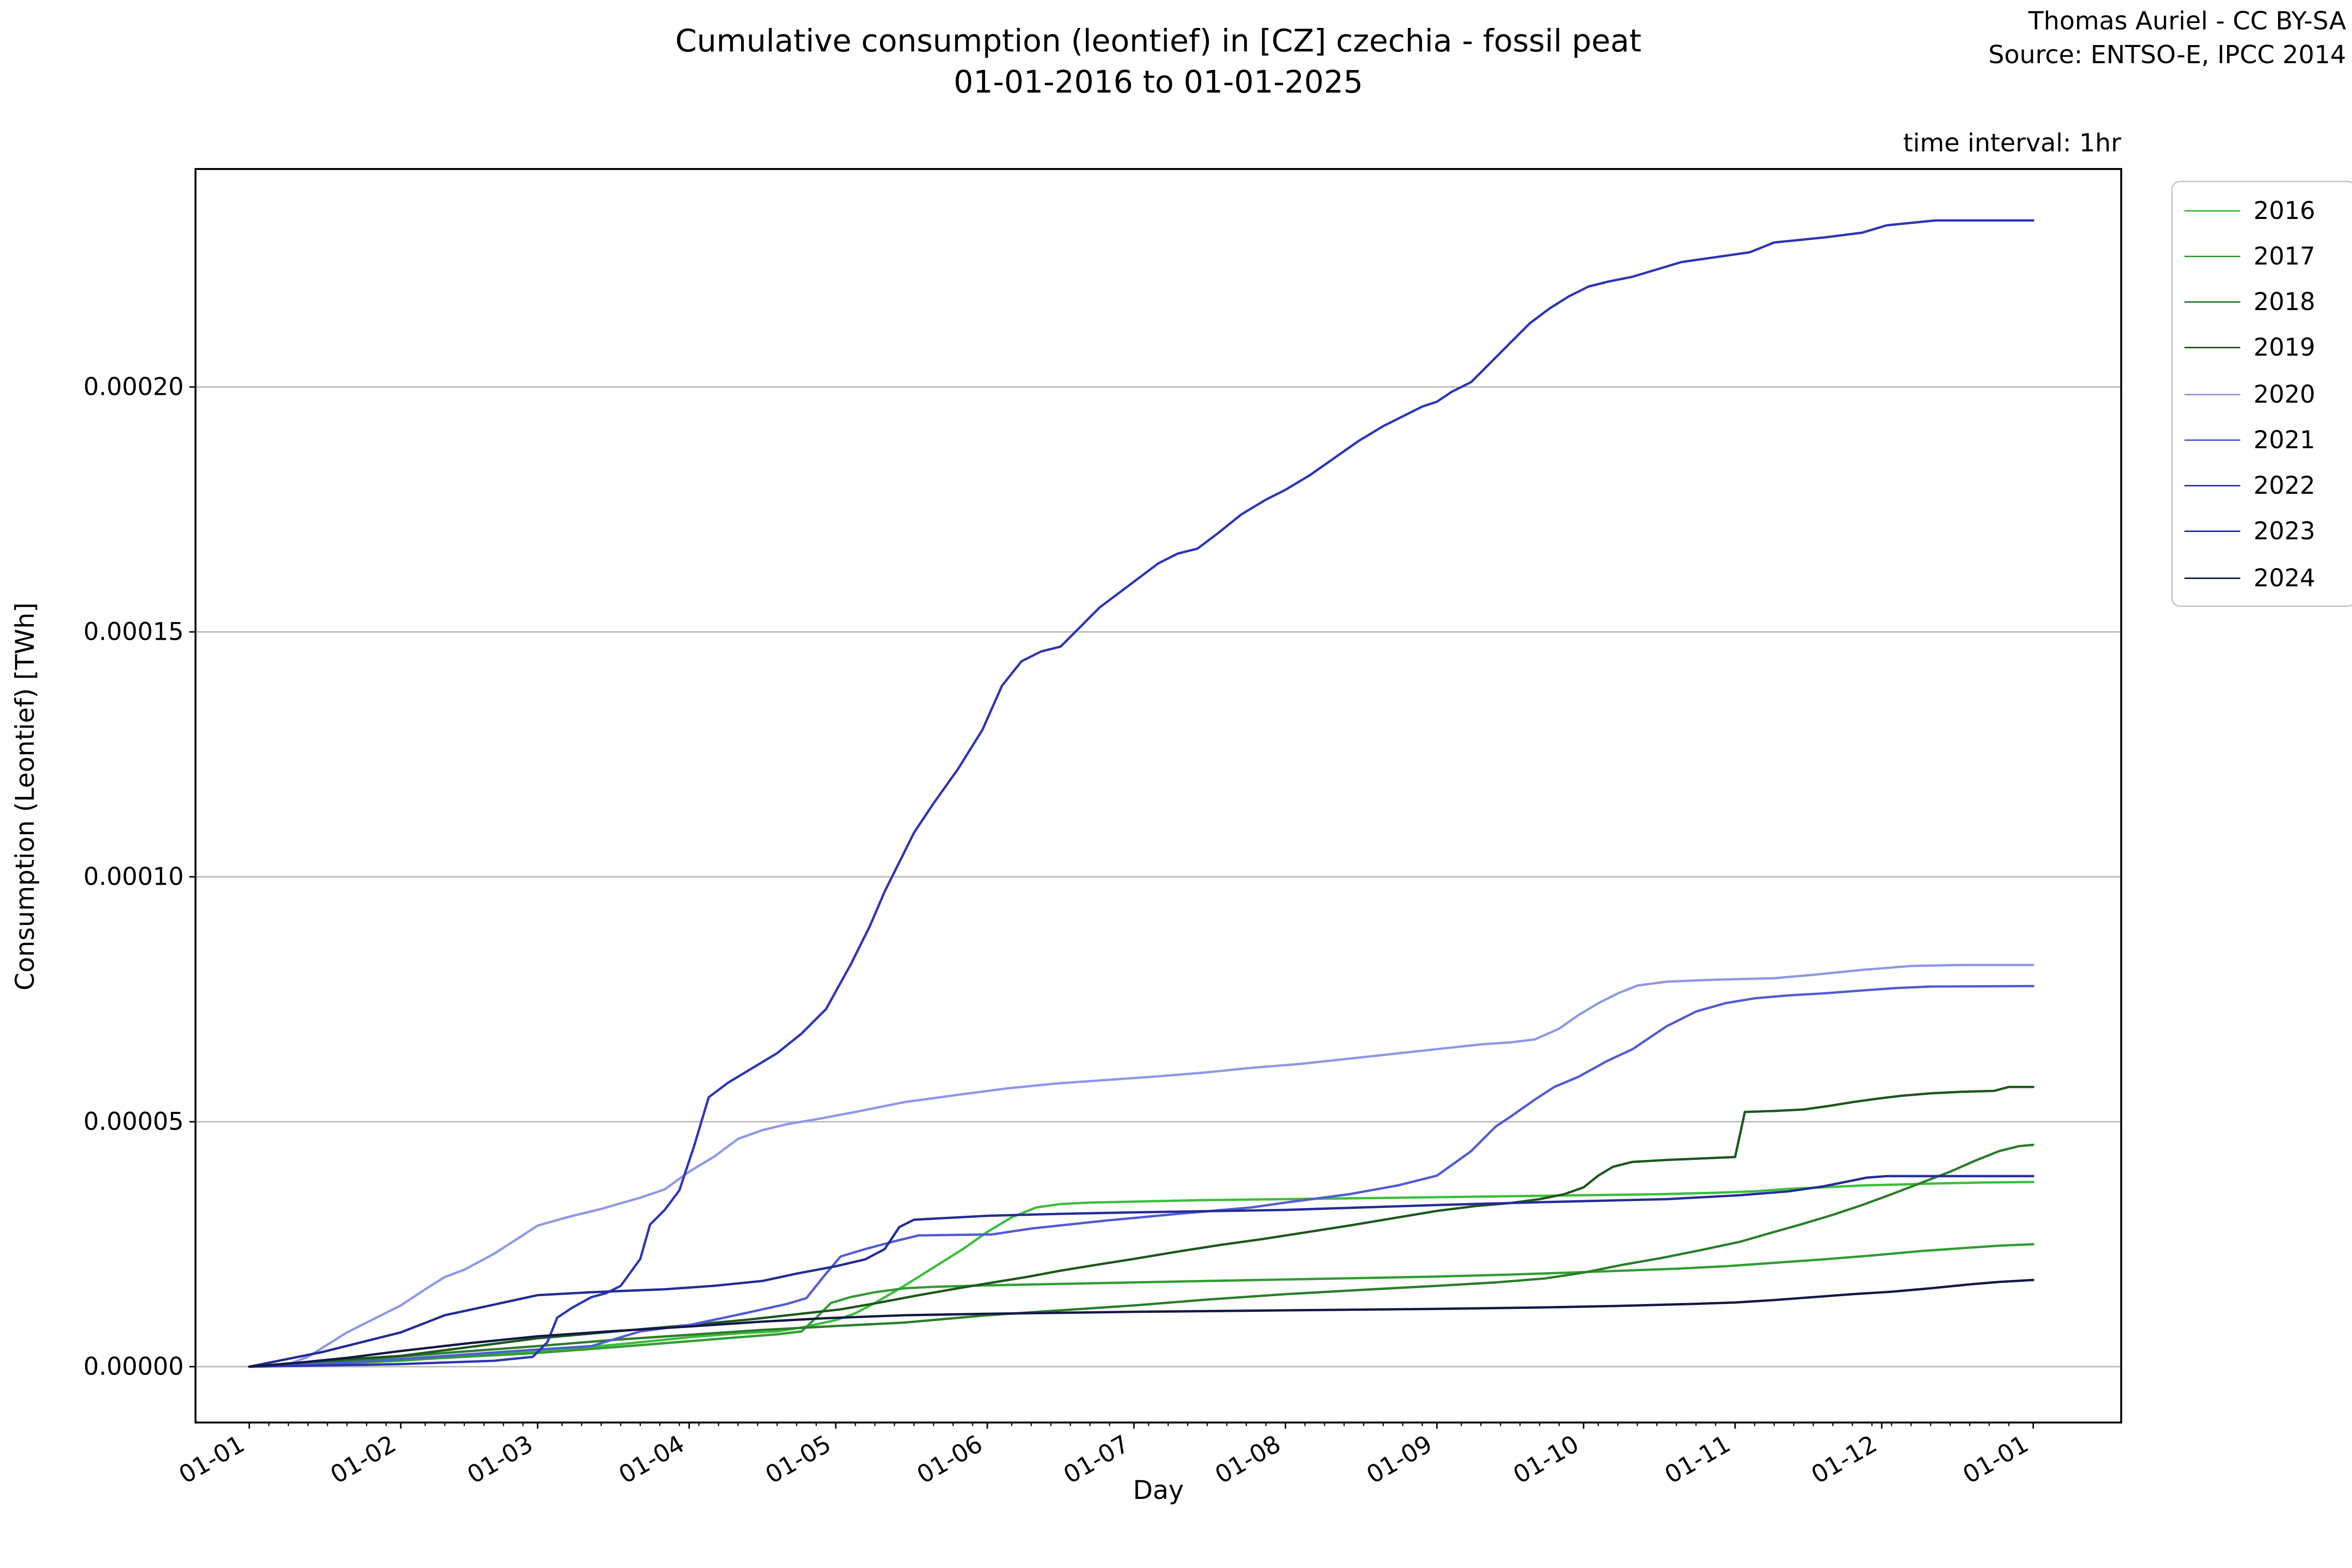 This screenshot has height=1568, width=2352. Describe the element at coordinates (26, 796) in the screenshot. I see `y-axis-label: Consumption (Leontief) [TWh]` at that location.